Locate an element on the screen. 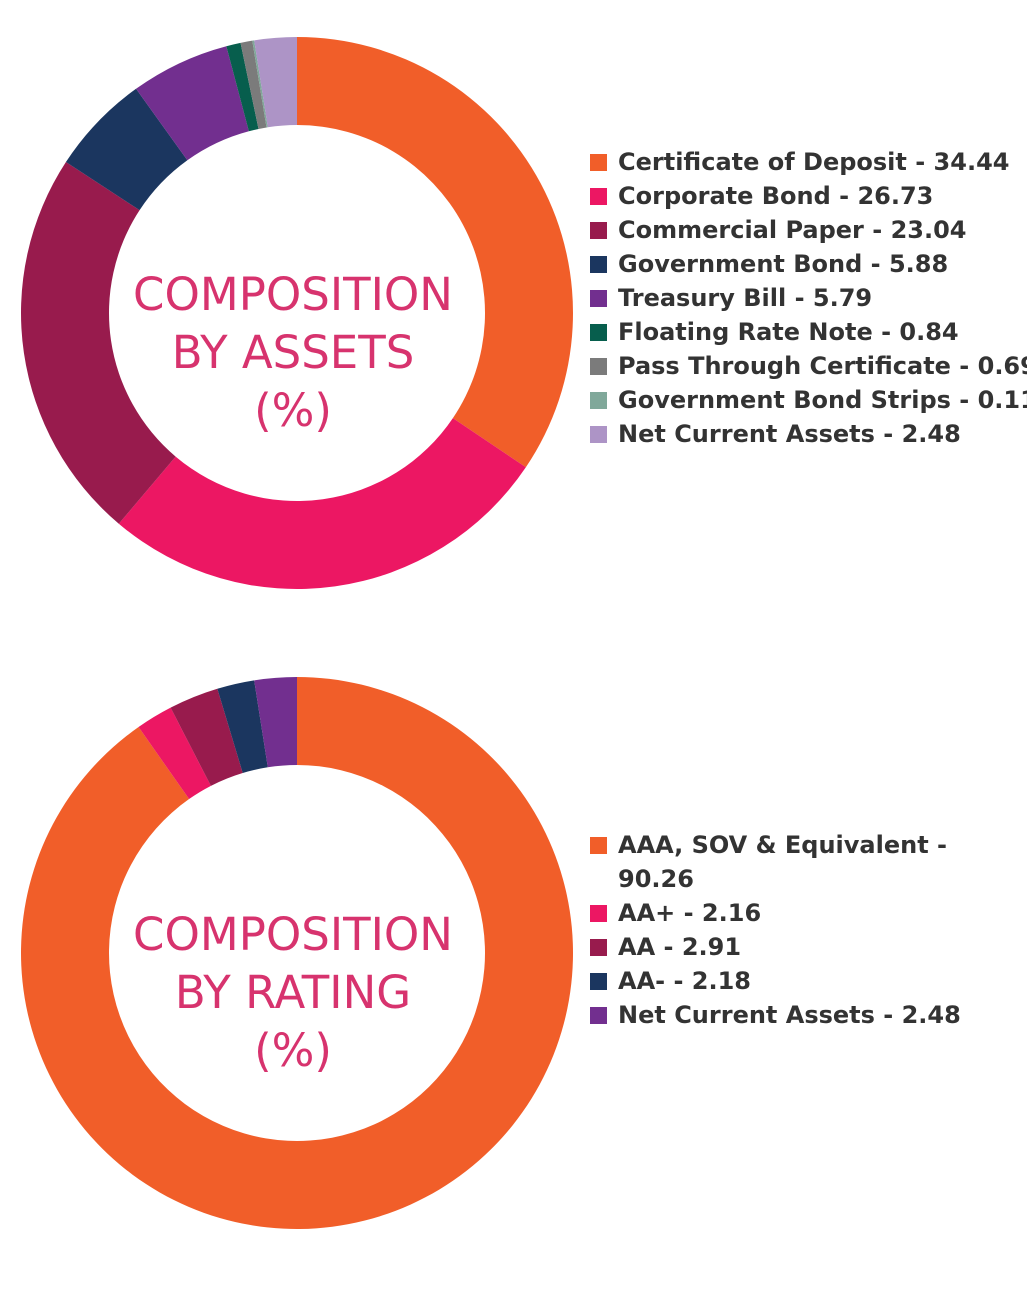 The height and width of the screenshot is (1297, 1027). rating-center-line-1: COMPOSITION is located at coordinates (293, 934).